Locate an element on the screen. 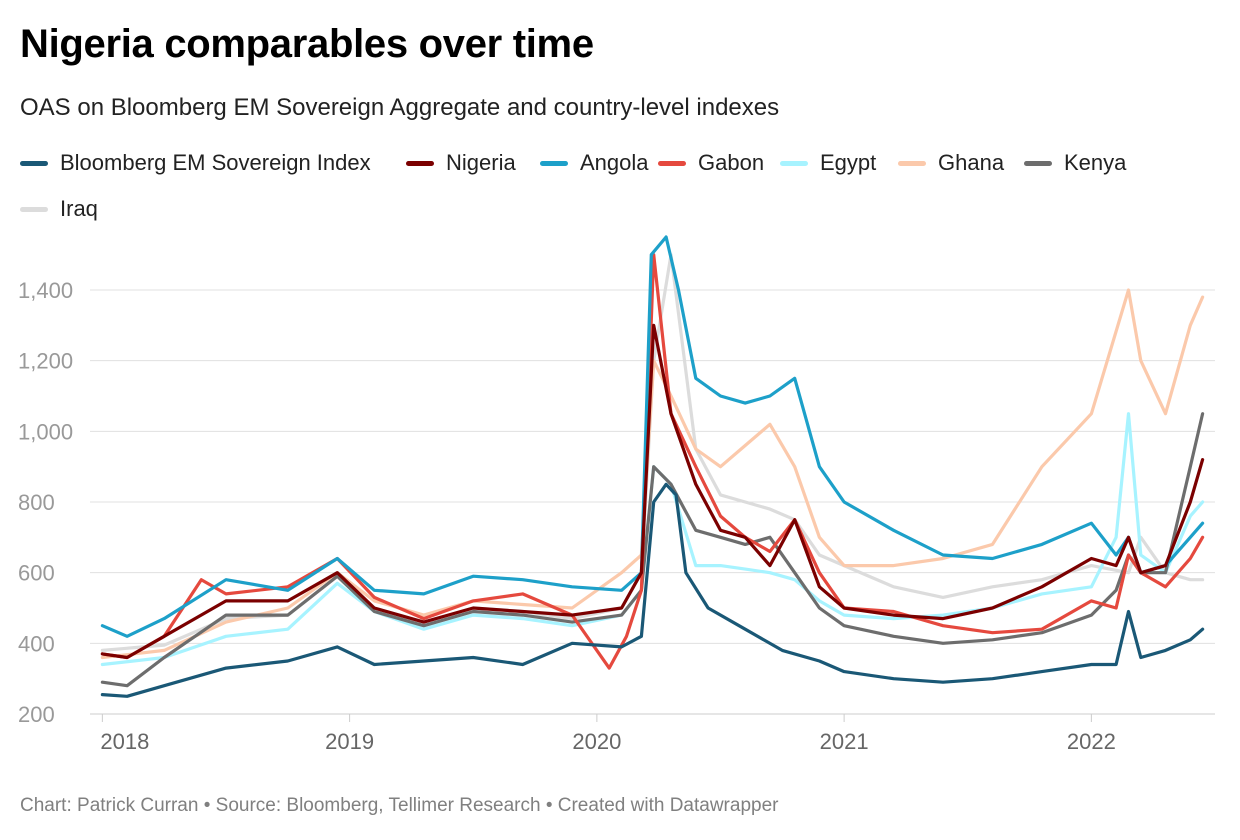  y-tick-label: 200 is located at coordinates (36, 714).